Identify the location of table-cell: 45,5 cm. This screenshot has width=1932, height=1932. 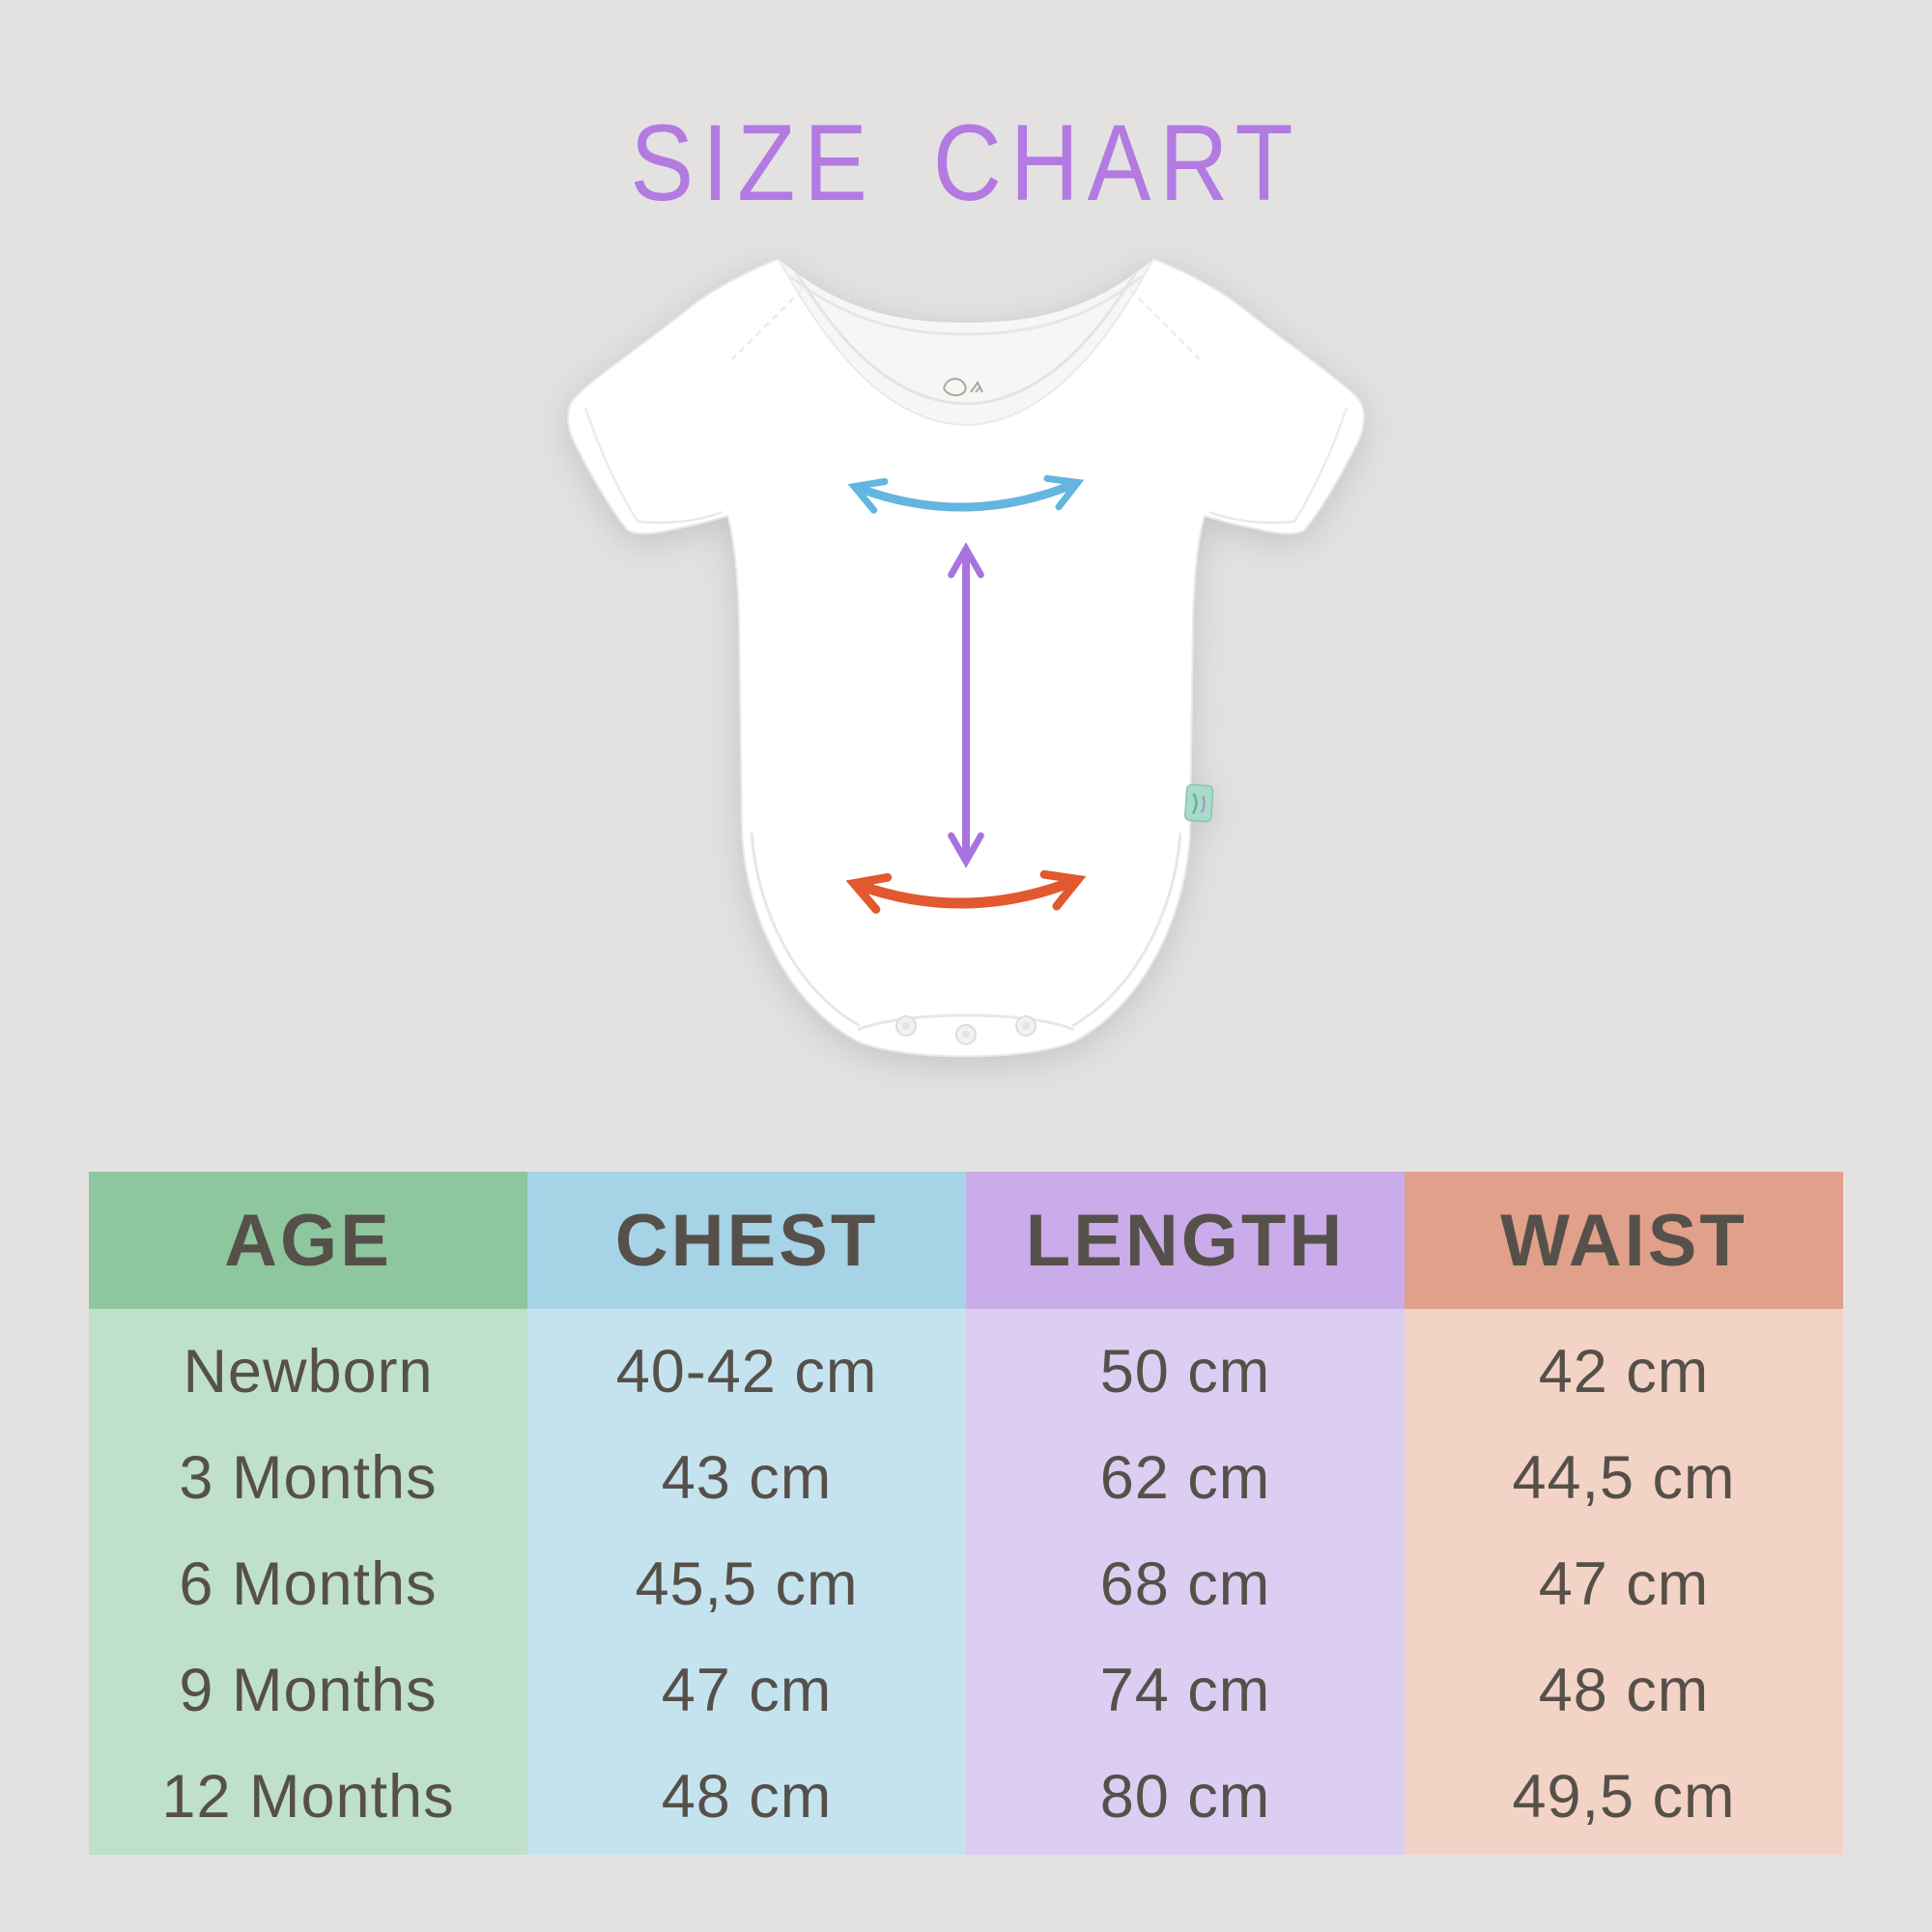
(747, 1584).